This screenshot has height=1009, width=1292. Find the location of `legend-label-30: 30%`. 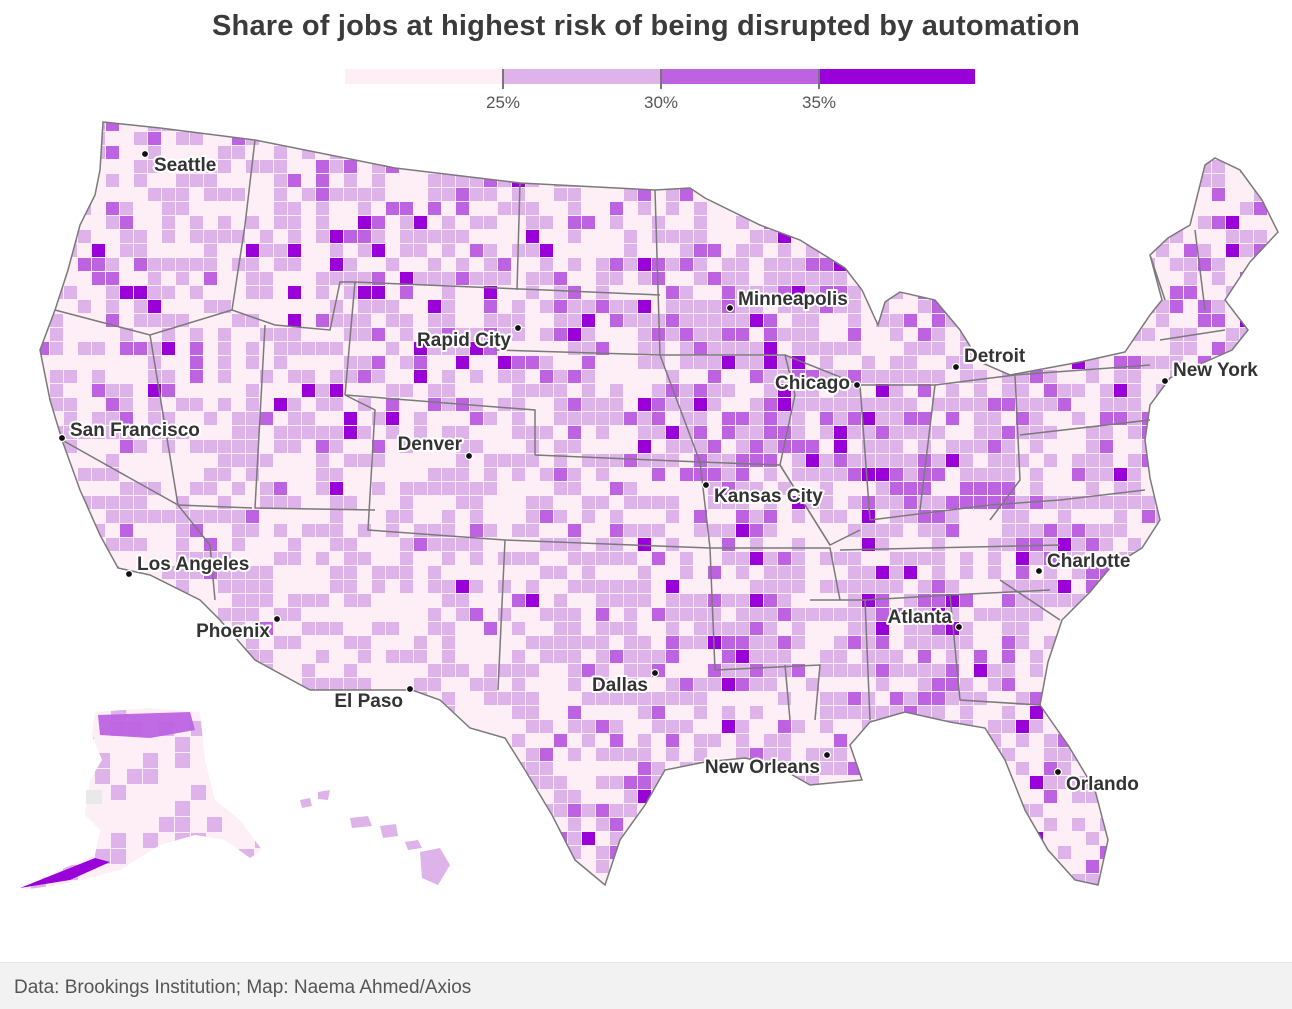

legend-label-30: 30% is located at coordinates (661, 102).